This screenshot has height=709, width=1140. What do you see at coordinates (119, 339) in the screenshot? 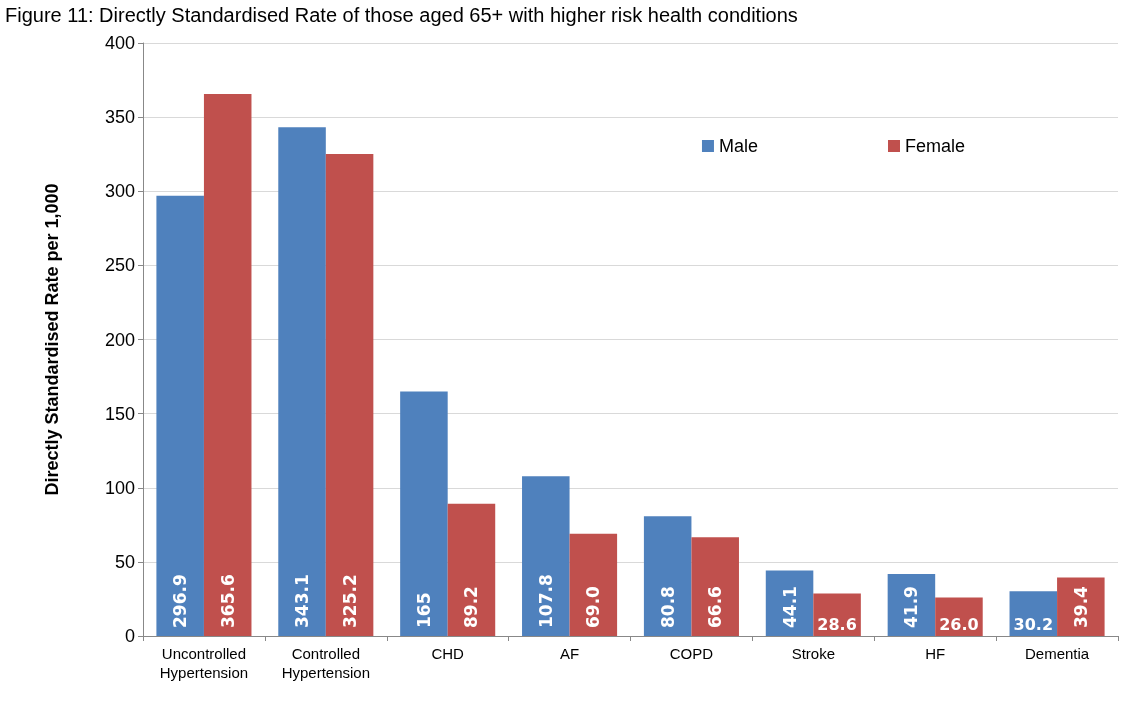
I see `y-tick-label: 200` at bounding box center [119, 339].